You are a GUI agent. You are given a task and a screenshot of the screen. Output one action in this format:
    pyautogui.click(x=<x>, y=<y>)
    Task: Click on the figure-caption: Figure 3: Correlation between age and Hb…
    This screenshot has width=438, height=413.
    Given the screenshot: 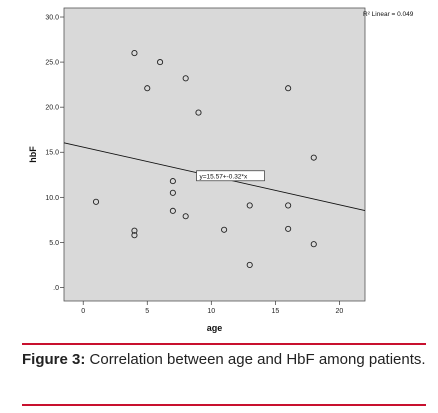 What is the action you would take?
    pyautogui.click(x=224, y=359)
    